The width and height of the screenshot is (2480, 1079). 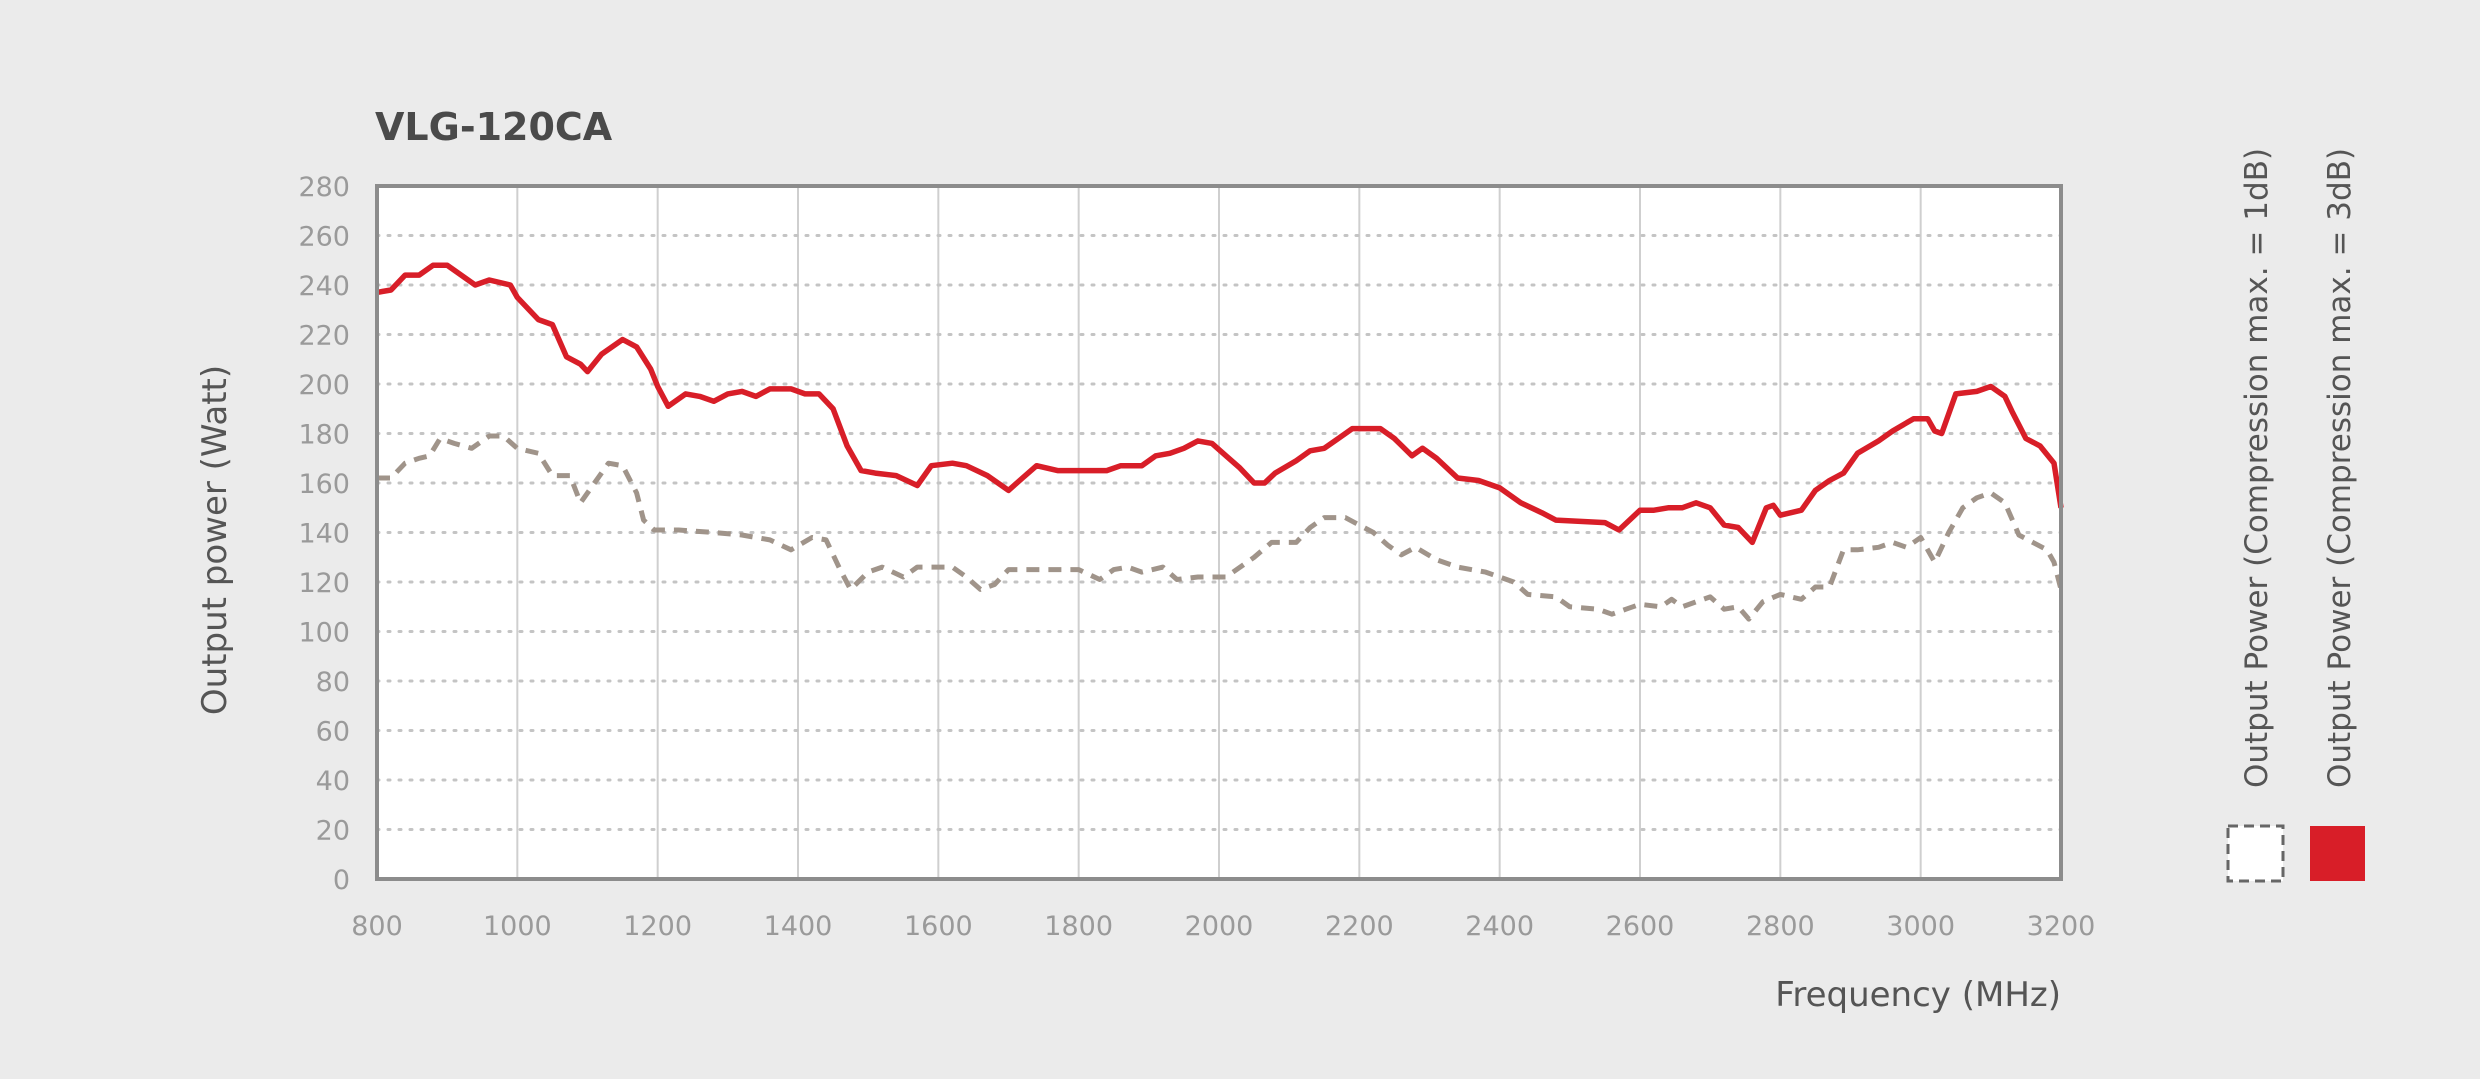 What do you see at coordinates (2255, 853) in the screenshot?
I see `legend-swatch-1db` at bounding box center [2255, 853].